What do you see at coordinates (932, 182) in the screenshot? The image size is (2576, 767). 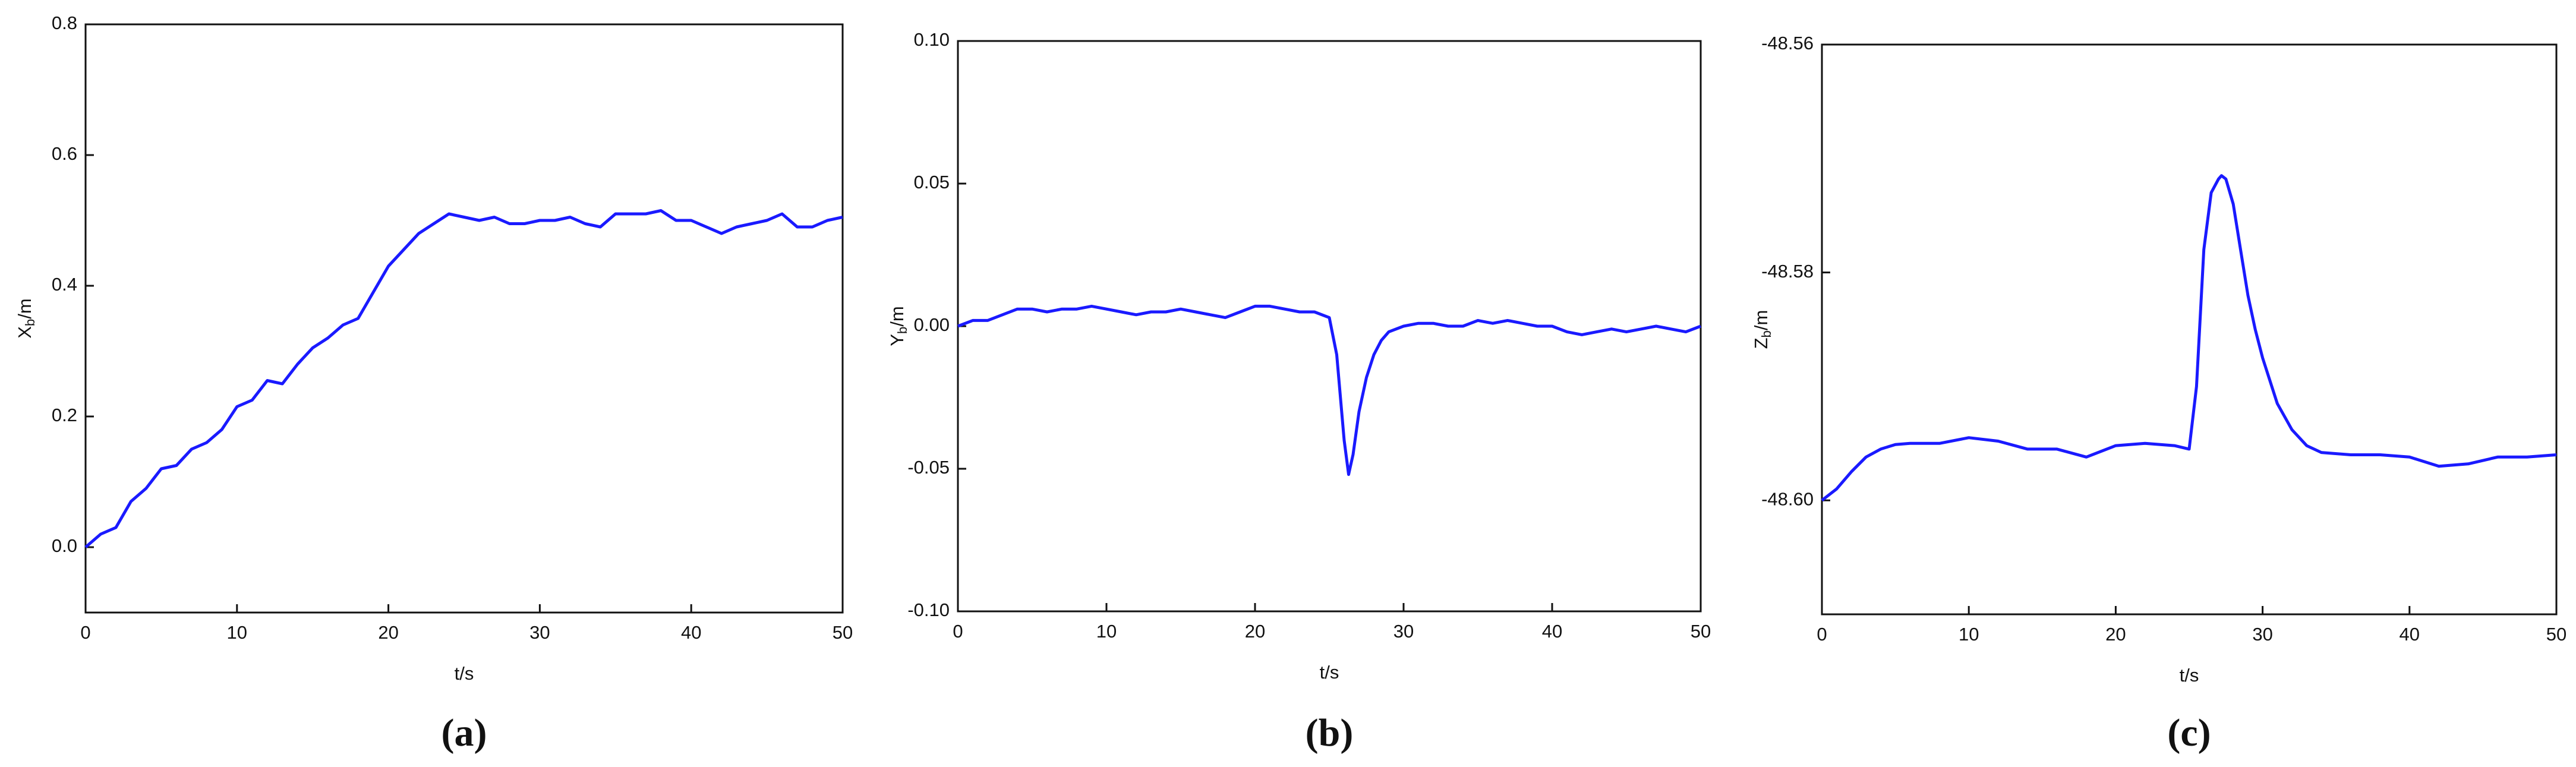 I see `y-tick-label: 0.05` at bounding box center [932, 182].